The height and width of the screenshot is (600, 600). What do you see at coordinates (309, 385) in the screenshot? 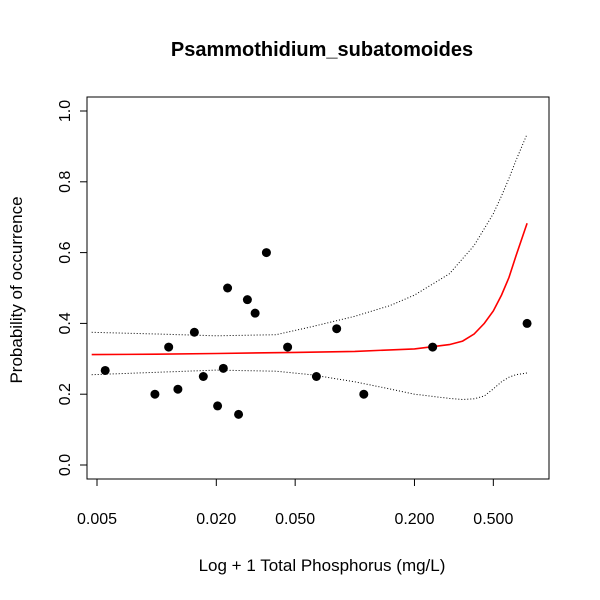
I see `lower-ci-curve` at bounding box center [309, 385].